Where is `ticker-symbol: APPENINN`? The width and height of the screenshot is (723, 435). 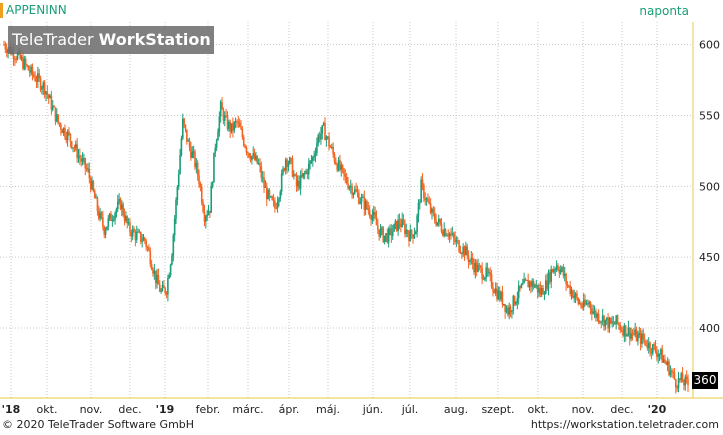 ticker-symbol: APPENINN is located at coordinates (36, 10).